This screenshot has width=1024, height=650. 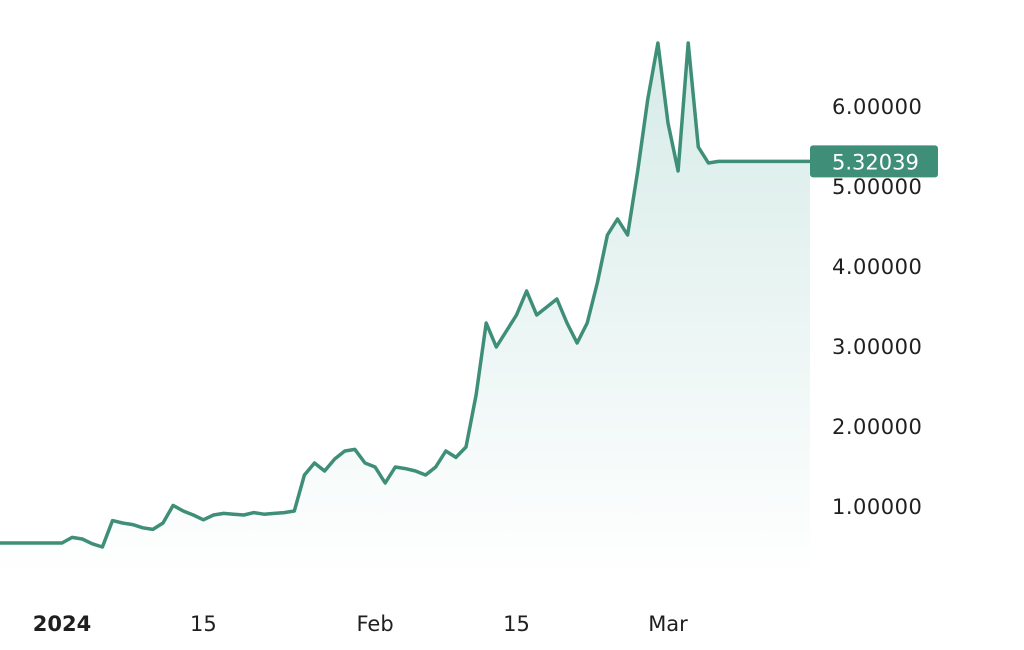 I want to click on x-axis: 2024 15 Feb 15 Mar, so click(x=360, y=624).